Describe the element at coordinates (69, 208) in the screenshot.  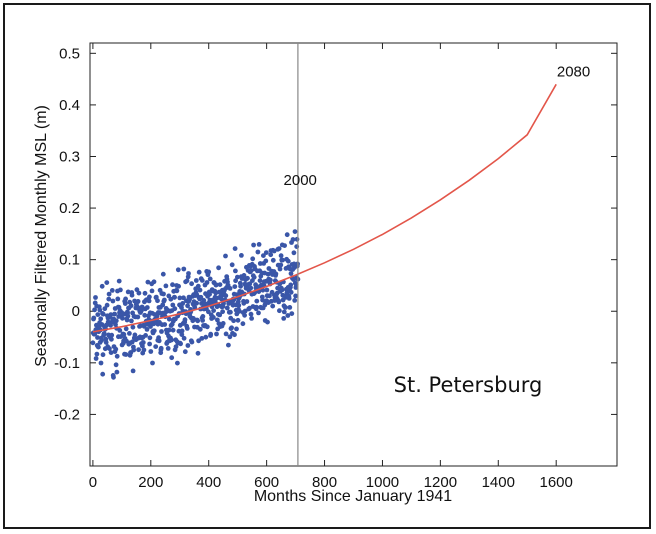
I see `y-tick-label: 0.2` at that location.